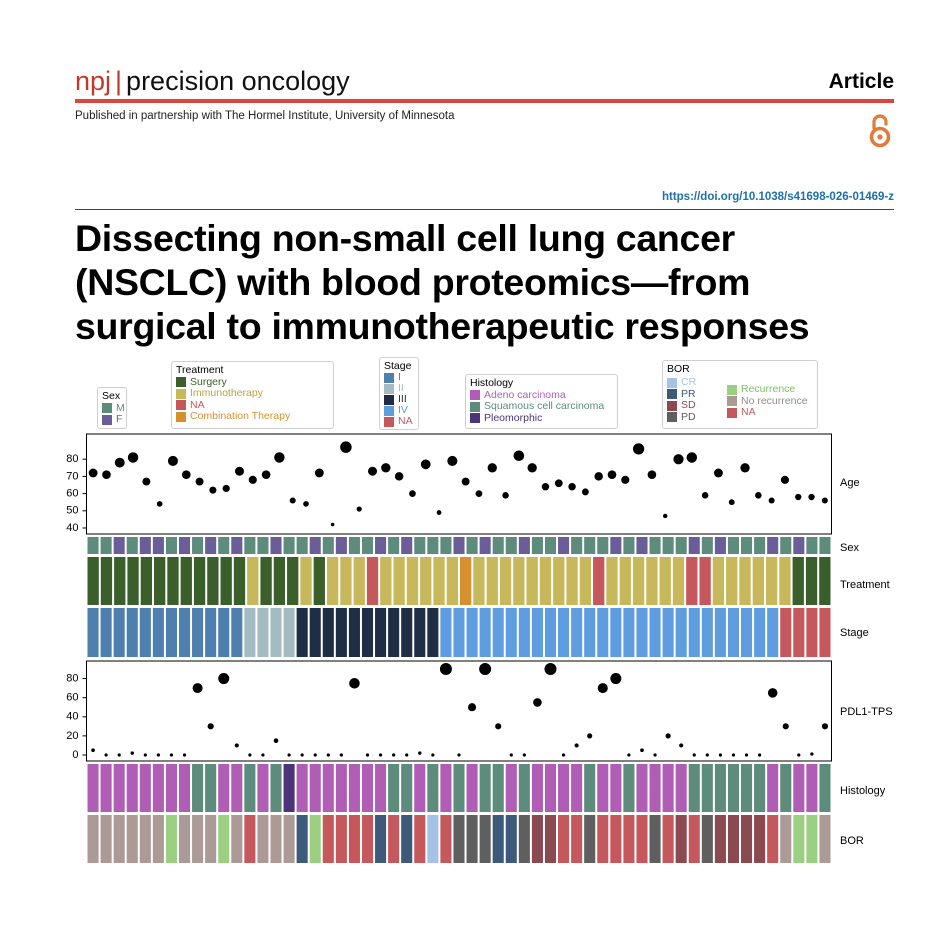 This screenshot has width=952, height=952. What do you see at coordinates (399, 377) in the screenshot?
I see `legend-item: I` at bounding box center [399, 377].